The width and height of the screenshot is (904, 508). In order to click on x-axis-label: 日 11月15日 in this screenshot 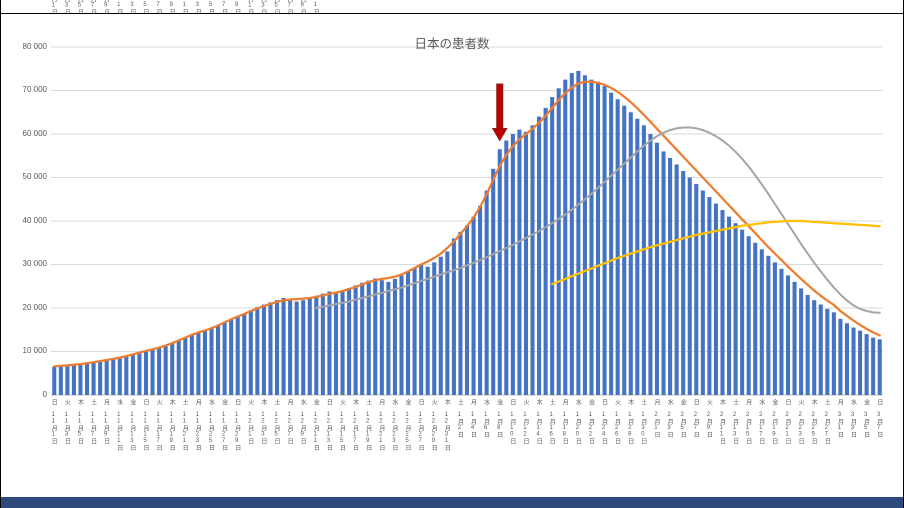, I will do `click(144, 425)`.